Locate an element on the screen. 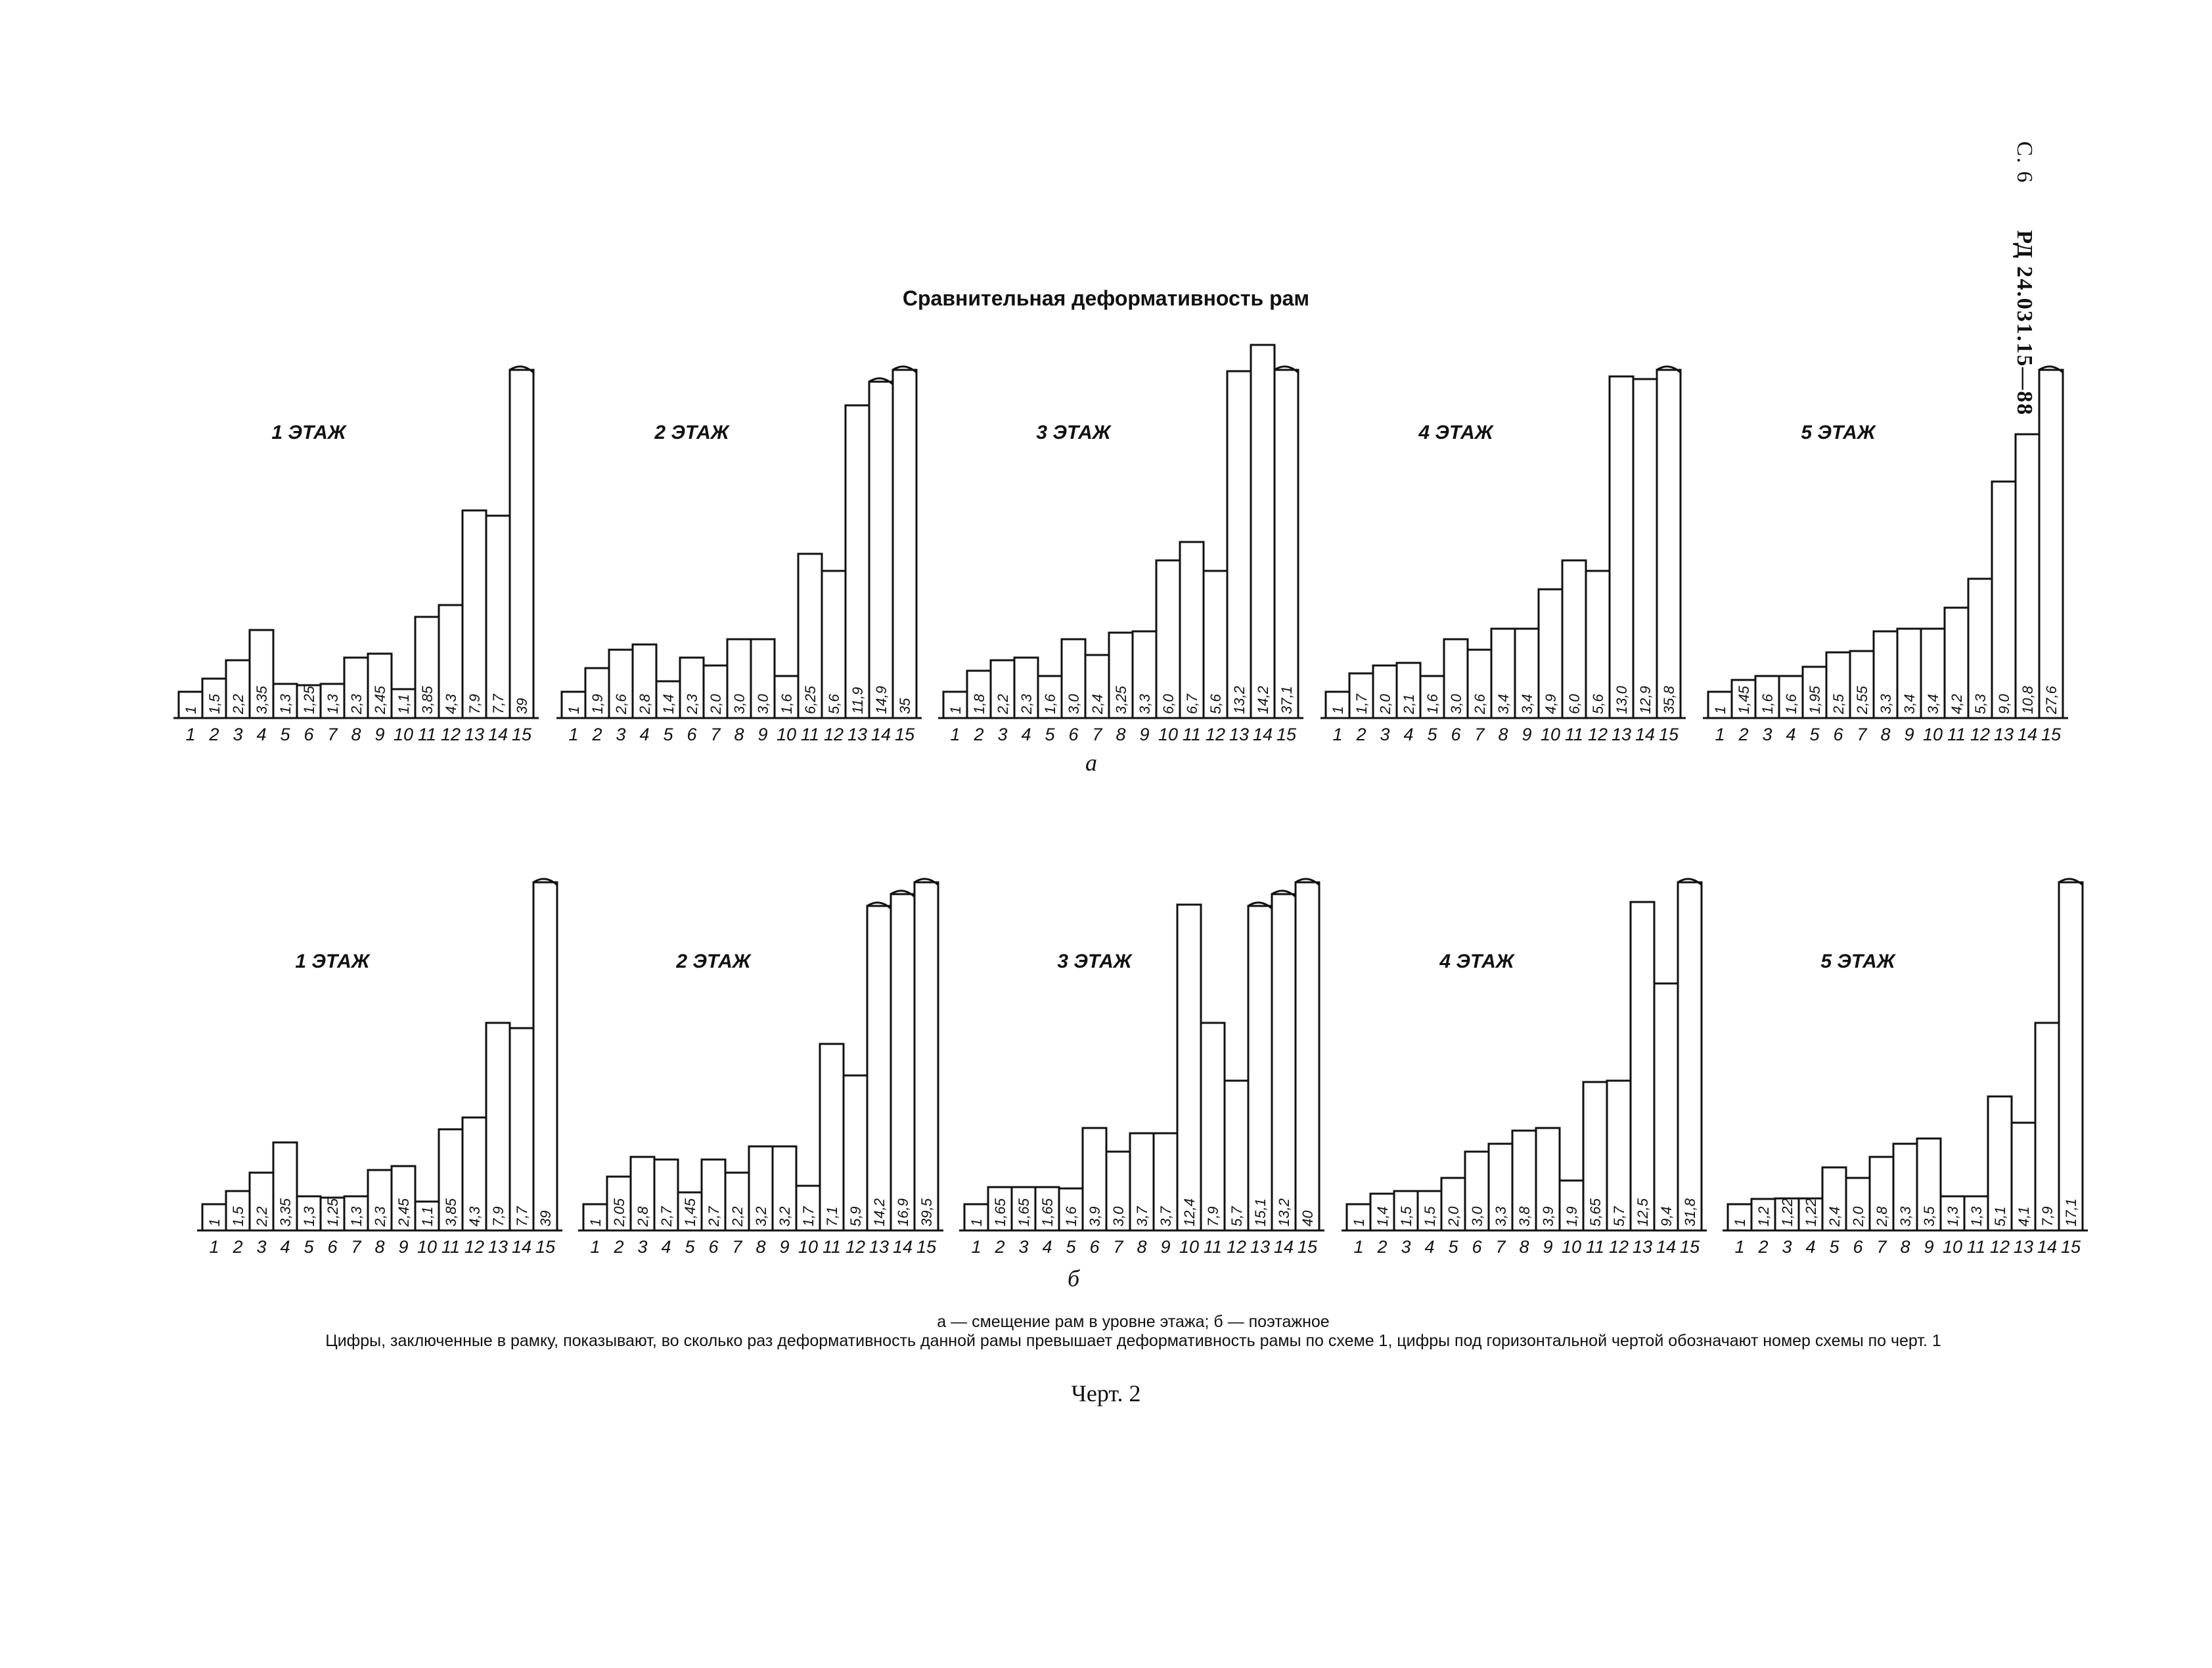  value-label-2-8: 3,0 is located at coordinates (739, 704).